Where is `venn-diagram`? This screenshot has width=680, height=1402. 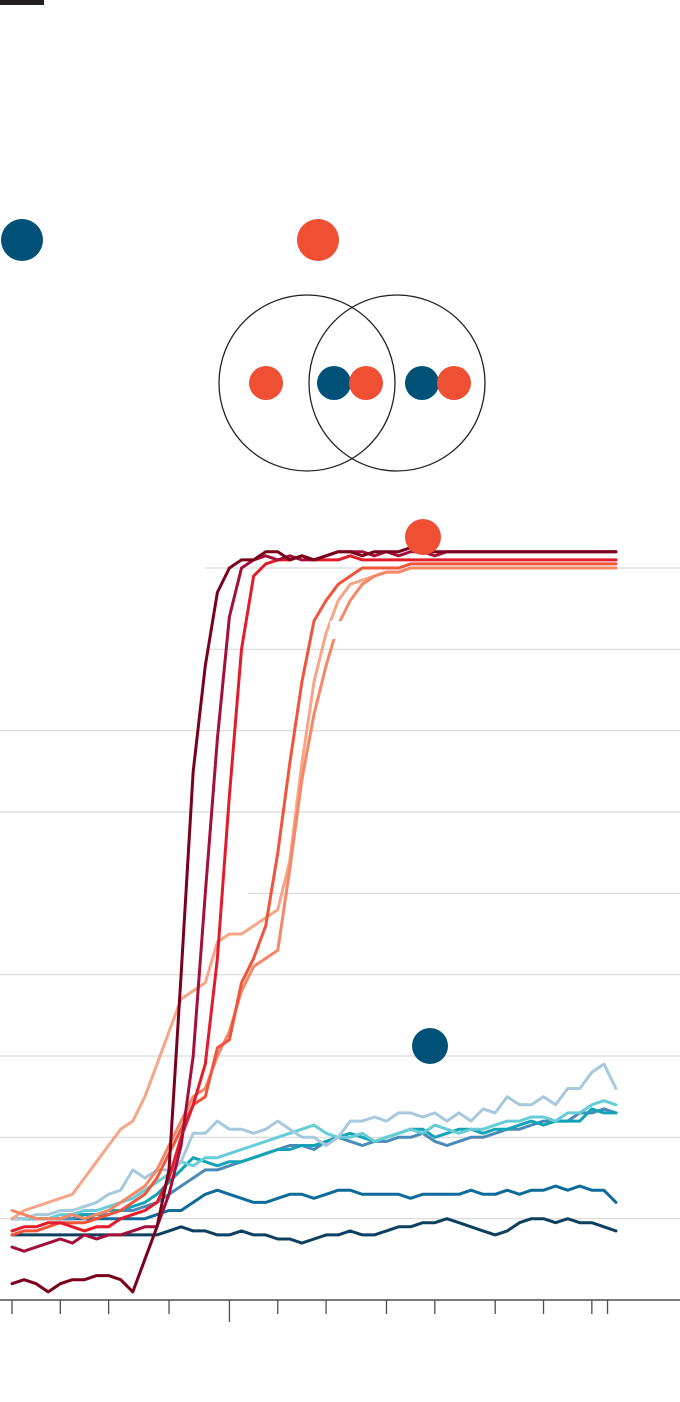 venn-diagram is located at coordinates (352, 383).